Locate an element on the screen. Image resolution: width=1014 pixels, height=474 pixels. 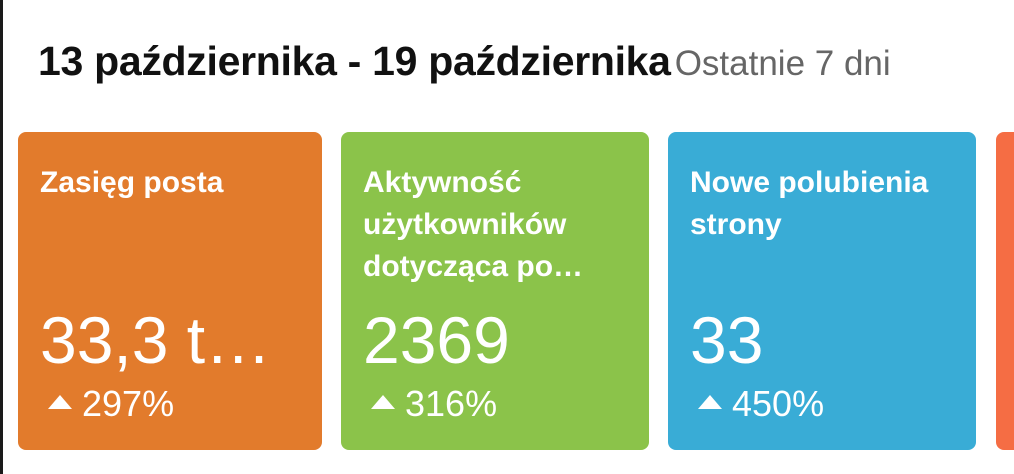
metric-change: 316% is located at coordinates (434, 404).